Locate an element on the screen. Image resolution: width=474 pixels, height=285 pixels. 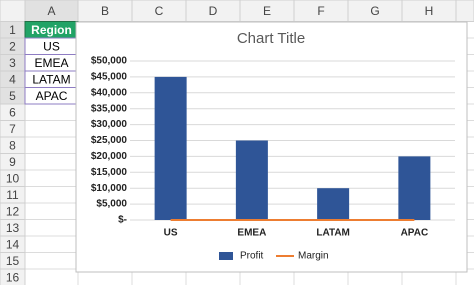
x-tick-label: US is located at coordinates (171, 233).